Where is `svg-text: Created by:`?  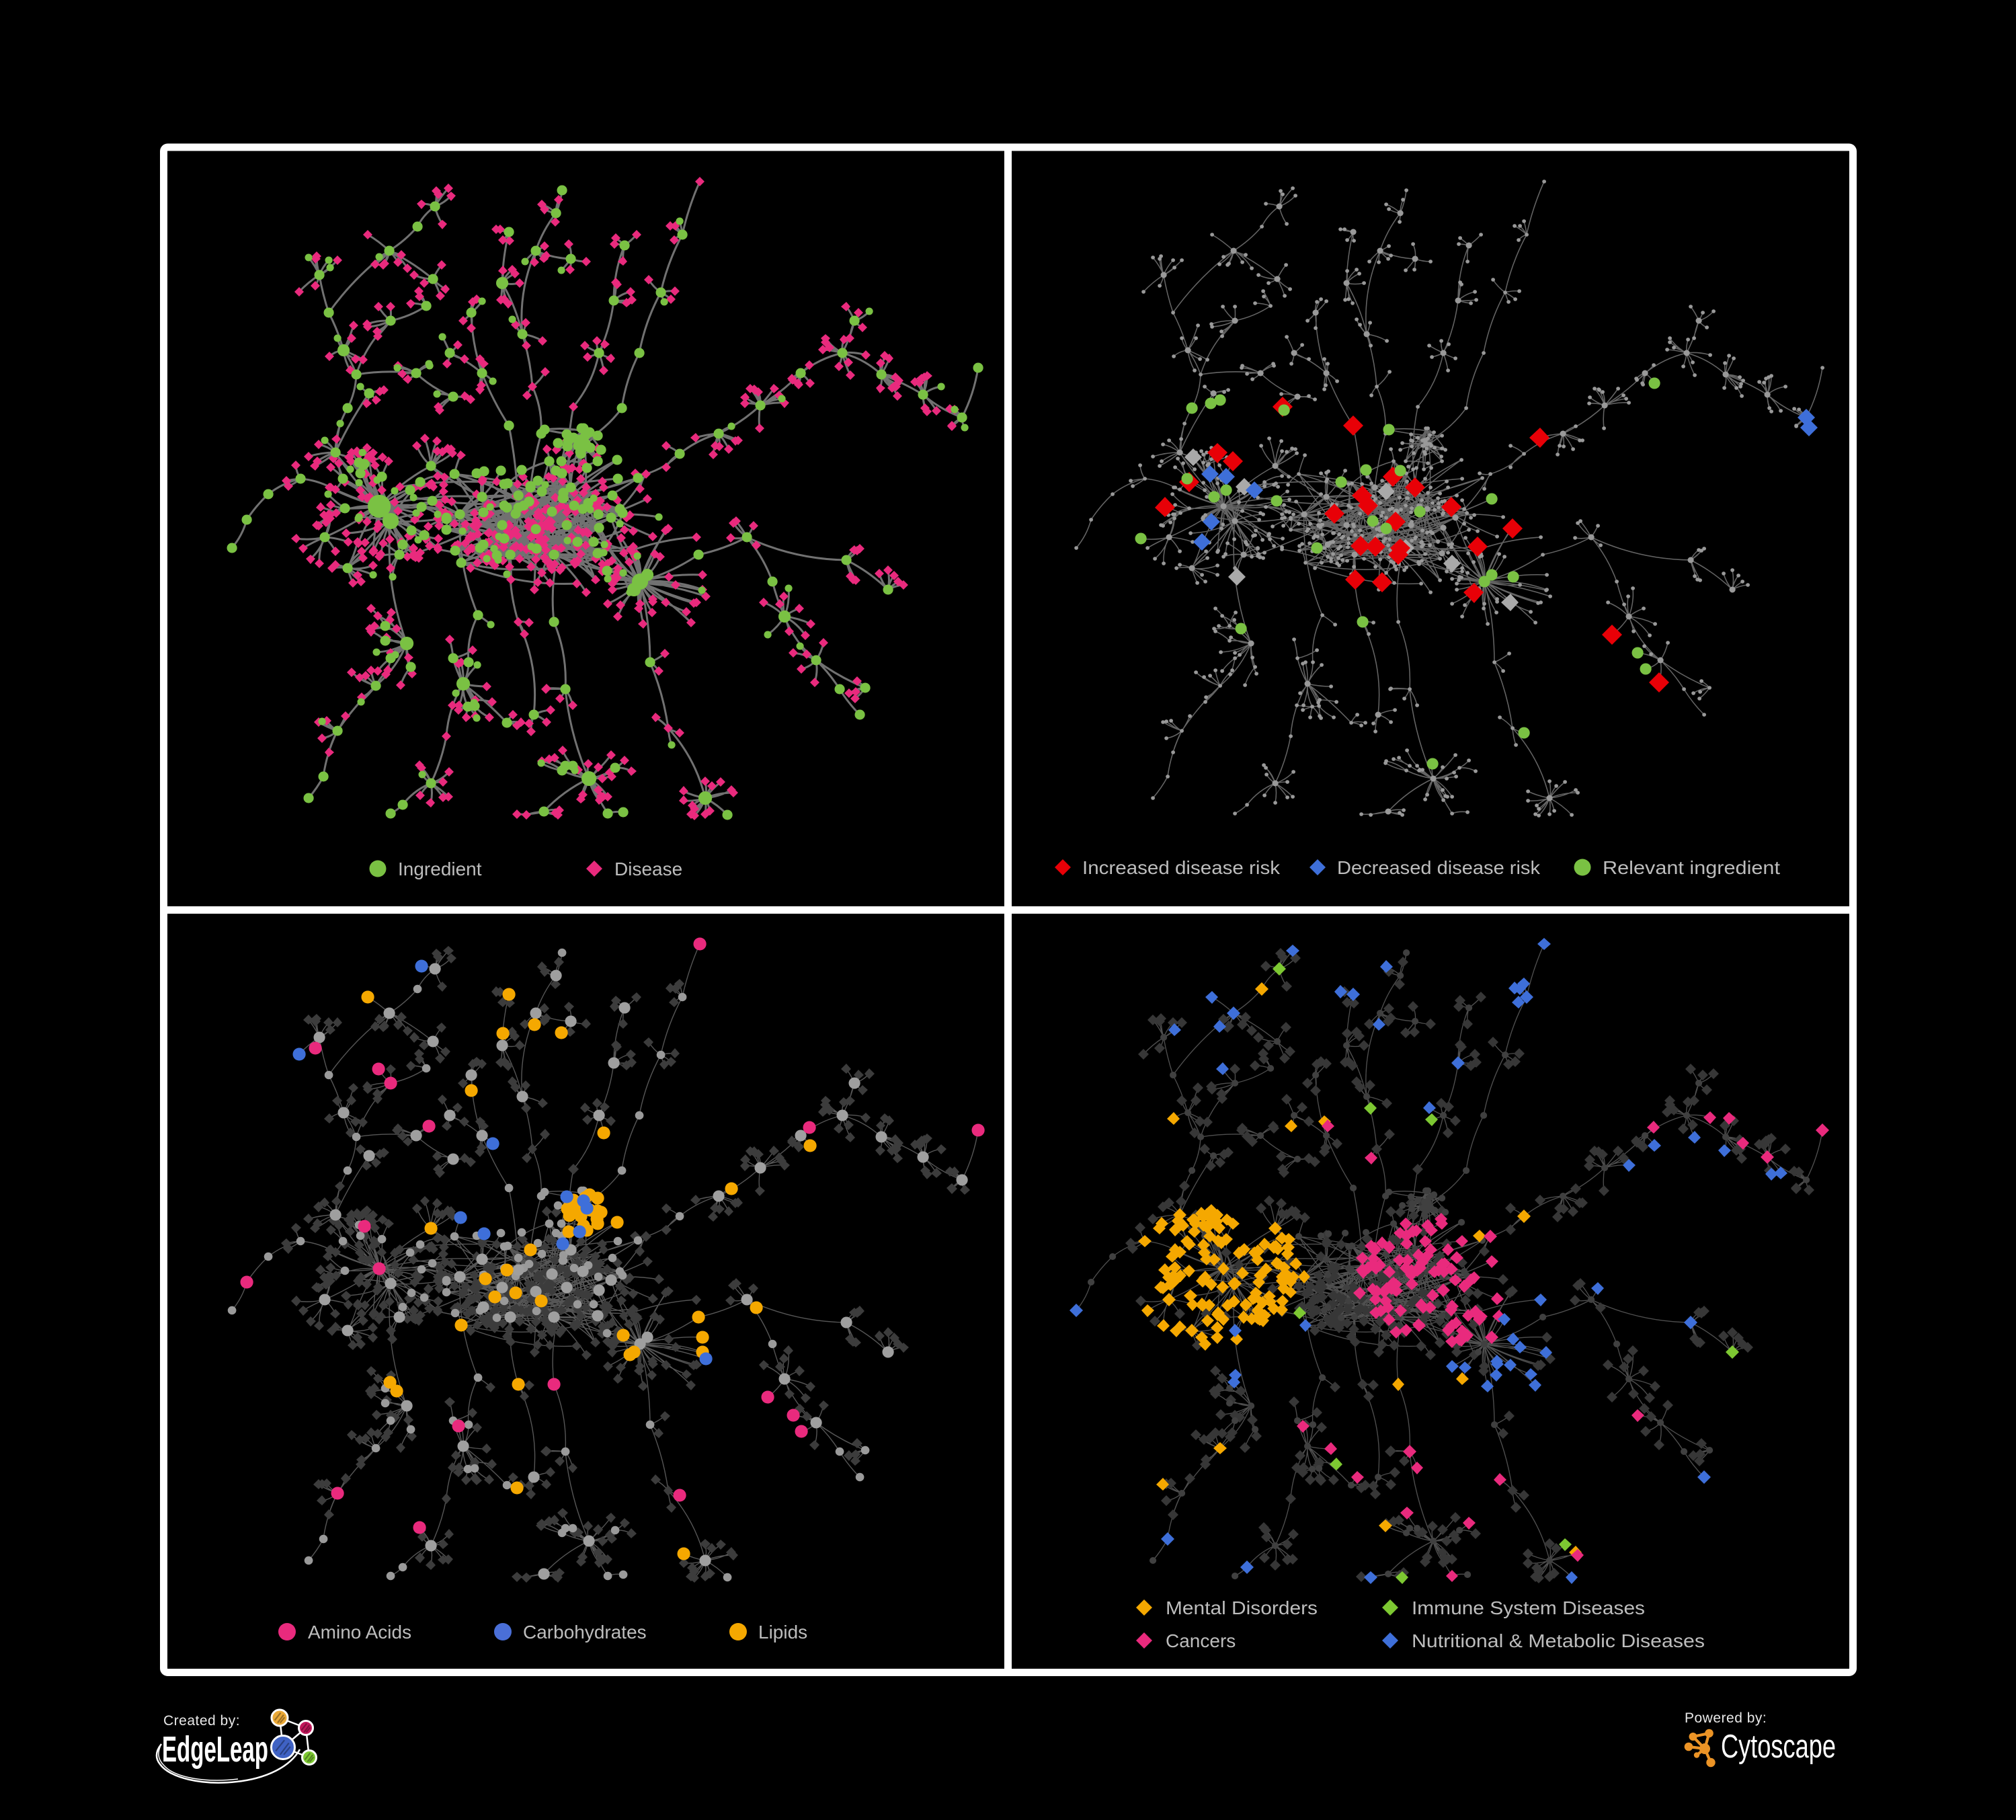 svg-text: Created by: is located at coordinates (201, 1721).